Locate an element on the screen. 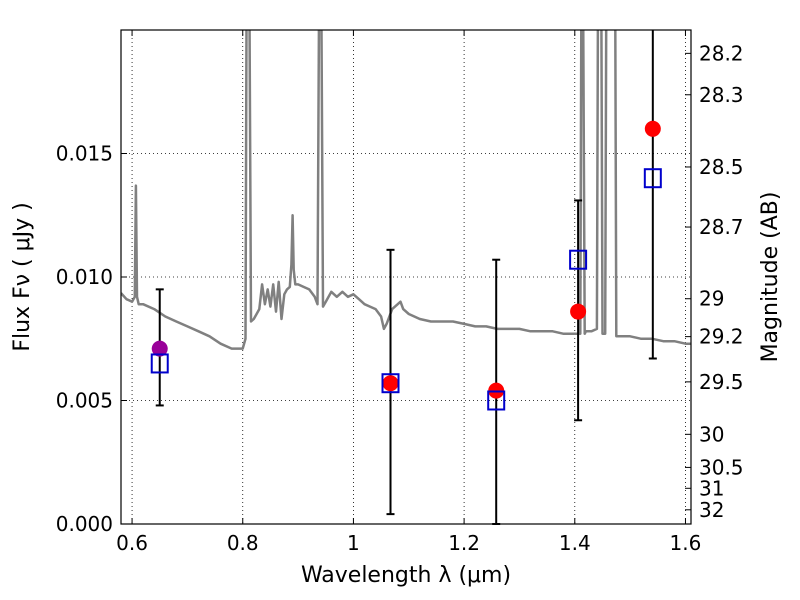  y-tick-label: 0.010 is located at coordinates (84, 277).